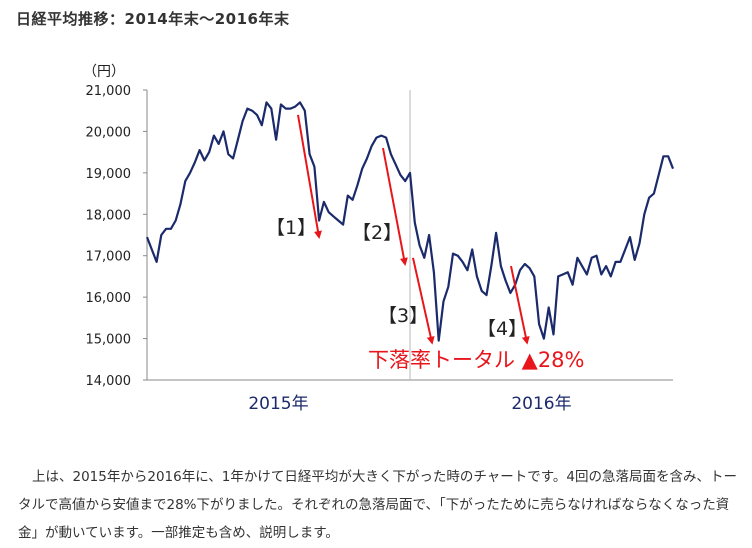 This screenshot has width=752, height=548. What do you see at coordinates (377, 233) in the screenshot?
I see `decline-label: 【2】` at bounding box center [377, 233].